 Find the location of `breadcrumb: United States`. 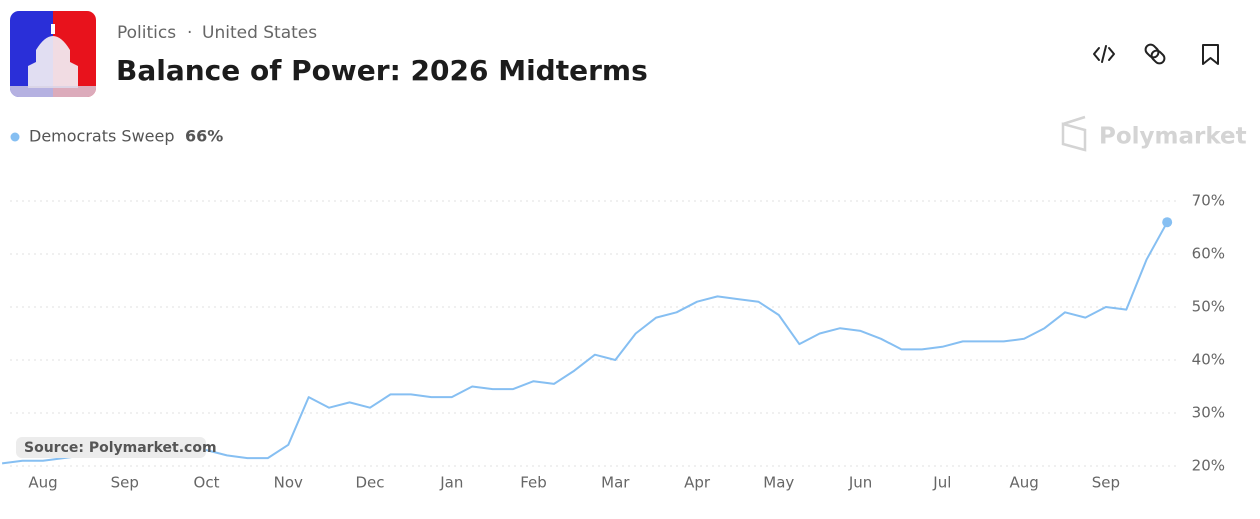

breadcrumb: United States is located at coordinates (259, 33).